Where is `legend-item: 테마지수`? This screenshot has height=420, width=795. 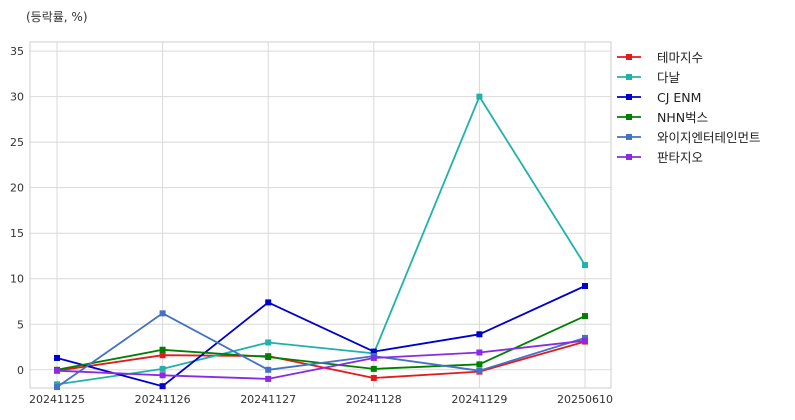
legend-item: 테마지수 is located at coordinates (660, 57).